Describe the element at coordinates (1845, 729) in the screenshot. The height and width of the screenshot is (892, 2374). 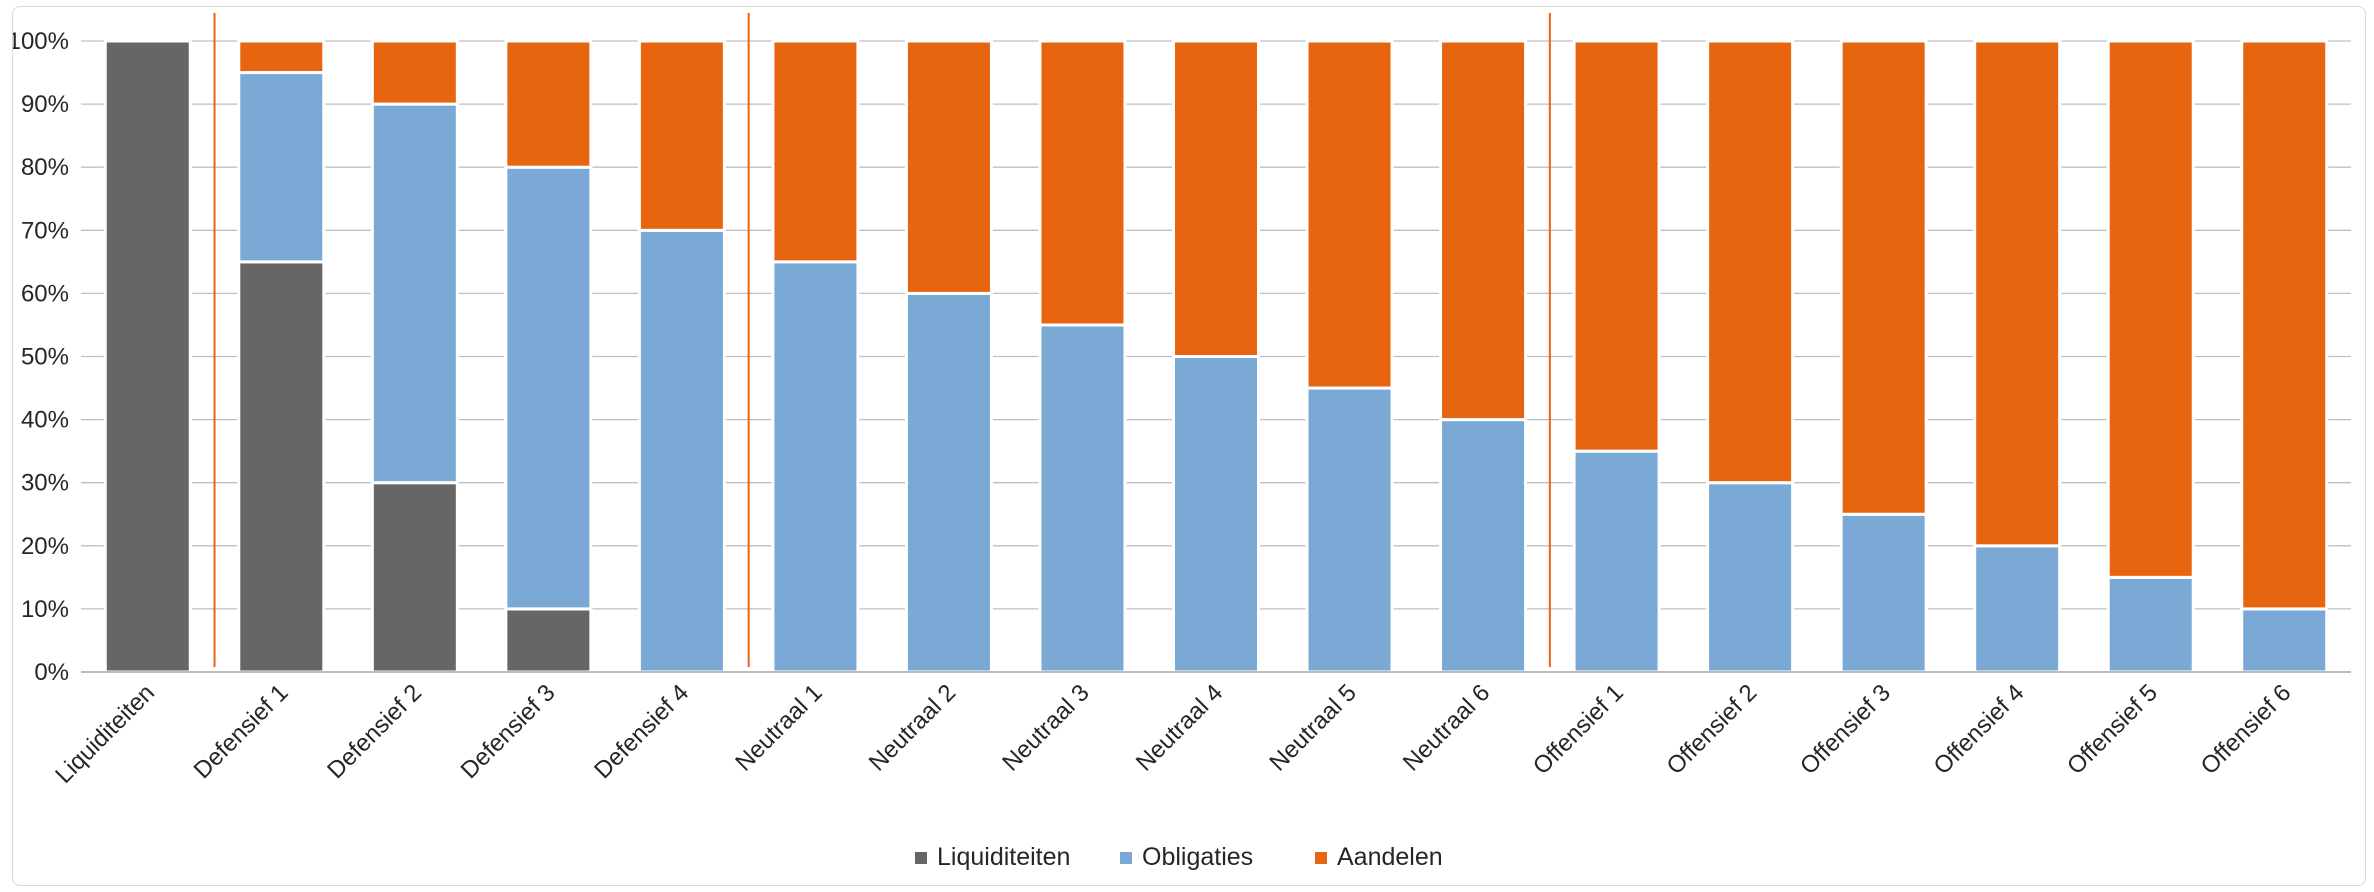
I see `x-tick-label: Offensief 3` at that location.